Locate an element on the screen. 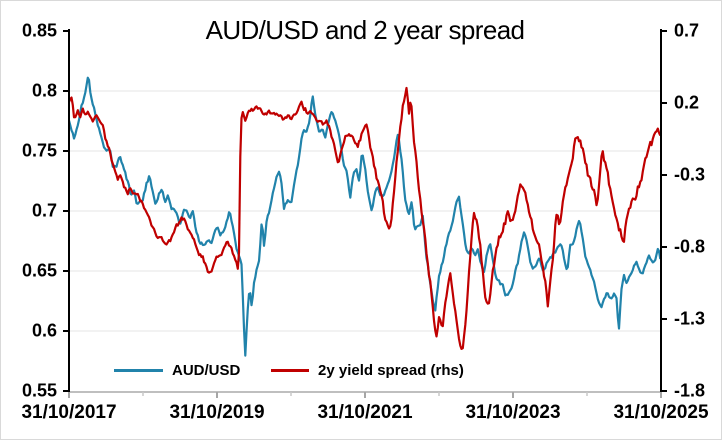 This screenshot has width=722, height=440. legend-label-aud-usd: AUD/USD is located at coordinates (206, 370).